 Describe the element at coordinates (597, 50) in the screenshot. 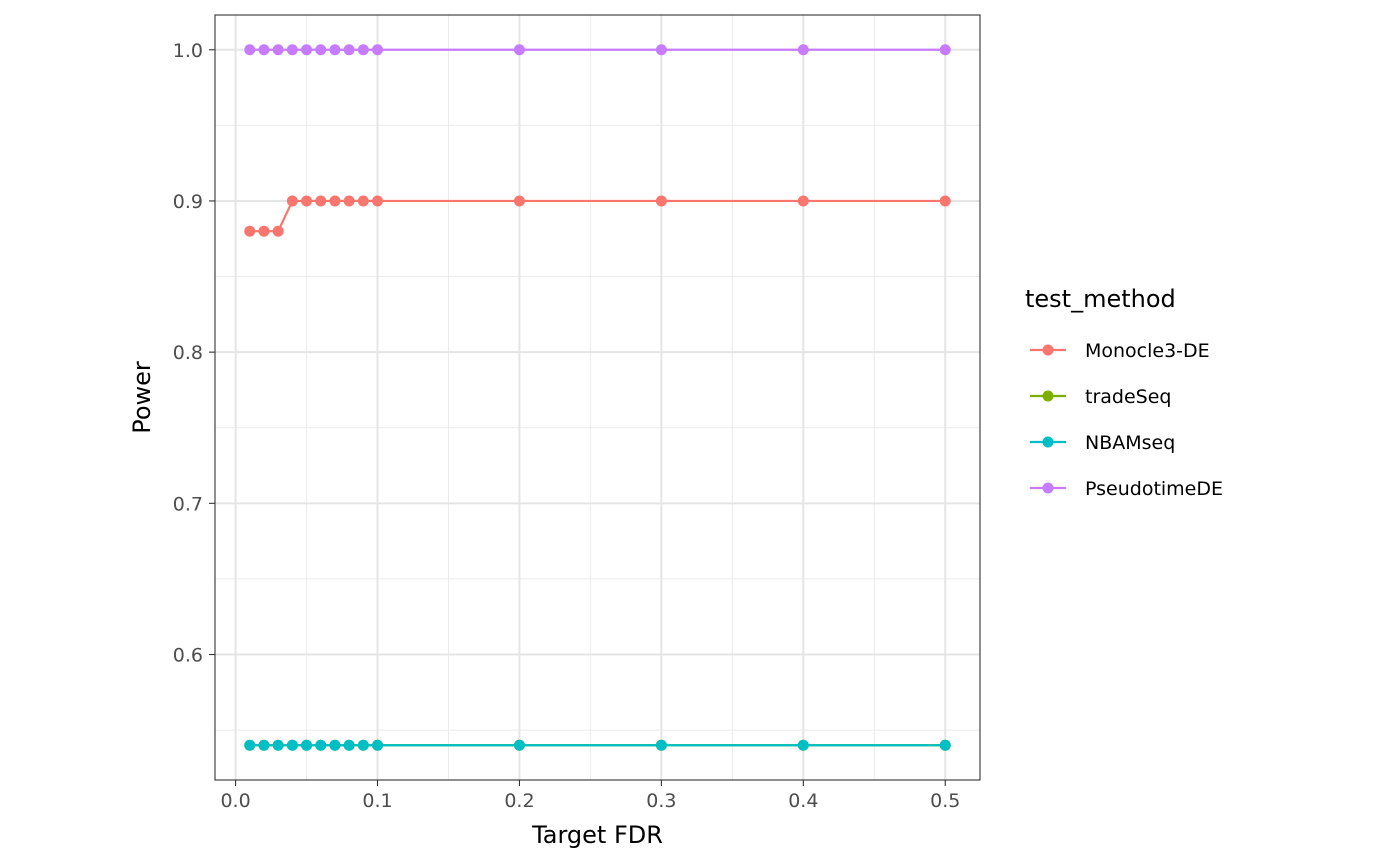

I see `series-pseudotimede` at that location.